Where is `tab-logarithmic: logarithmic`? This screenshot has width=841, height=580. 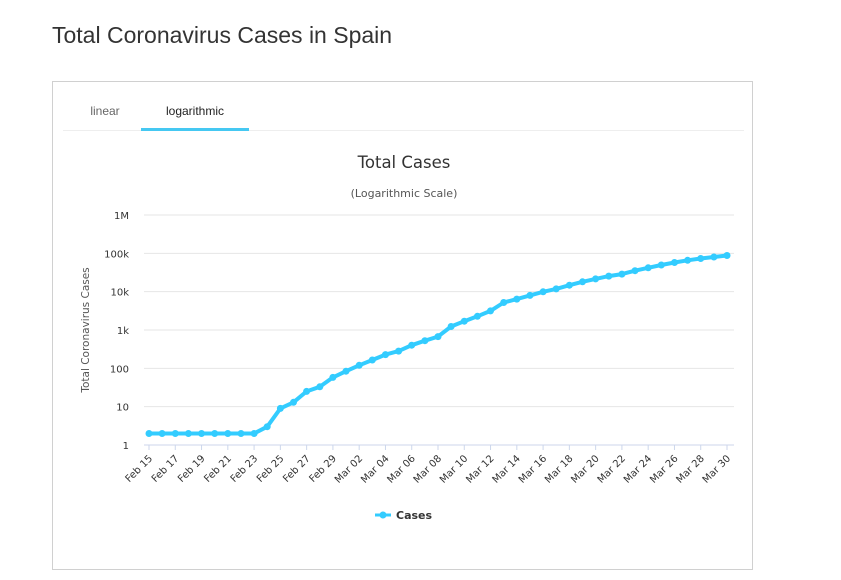
tab-logarithmic: logarithmic is located at coordinates (195, 106).